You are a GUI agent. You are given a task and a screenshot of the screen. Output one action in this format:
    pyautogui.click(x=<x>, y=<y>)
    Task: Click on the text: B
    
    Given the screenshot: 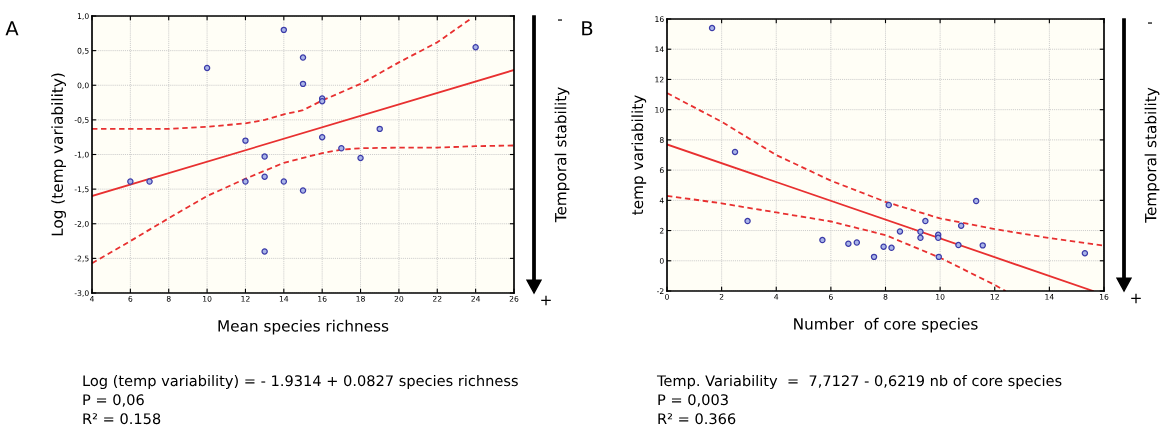 What is the action you would take?
    pyautogui.click(x=587, y=28)
    